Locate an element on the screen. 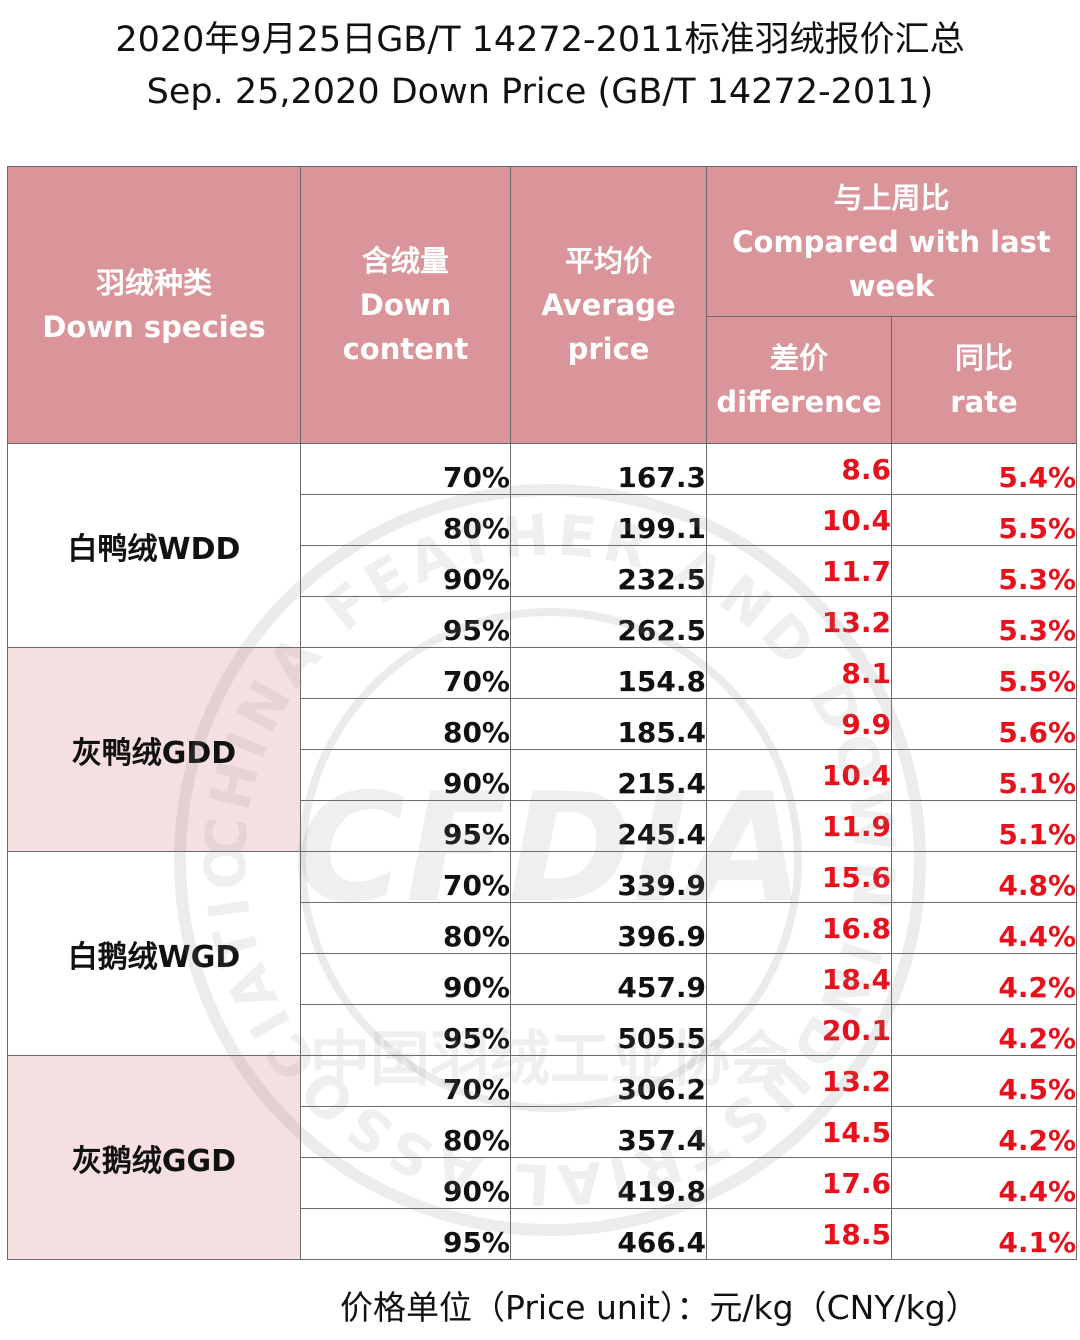  average-price-cell: 396.9 is located at coordinates (608, 928).